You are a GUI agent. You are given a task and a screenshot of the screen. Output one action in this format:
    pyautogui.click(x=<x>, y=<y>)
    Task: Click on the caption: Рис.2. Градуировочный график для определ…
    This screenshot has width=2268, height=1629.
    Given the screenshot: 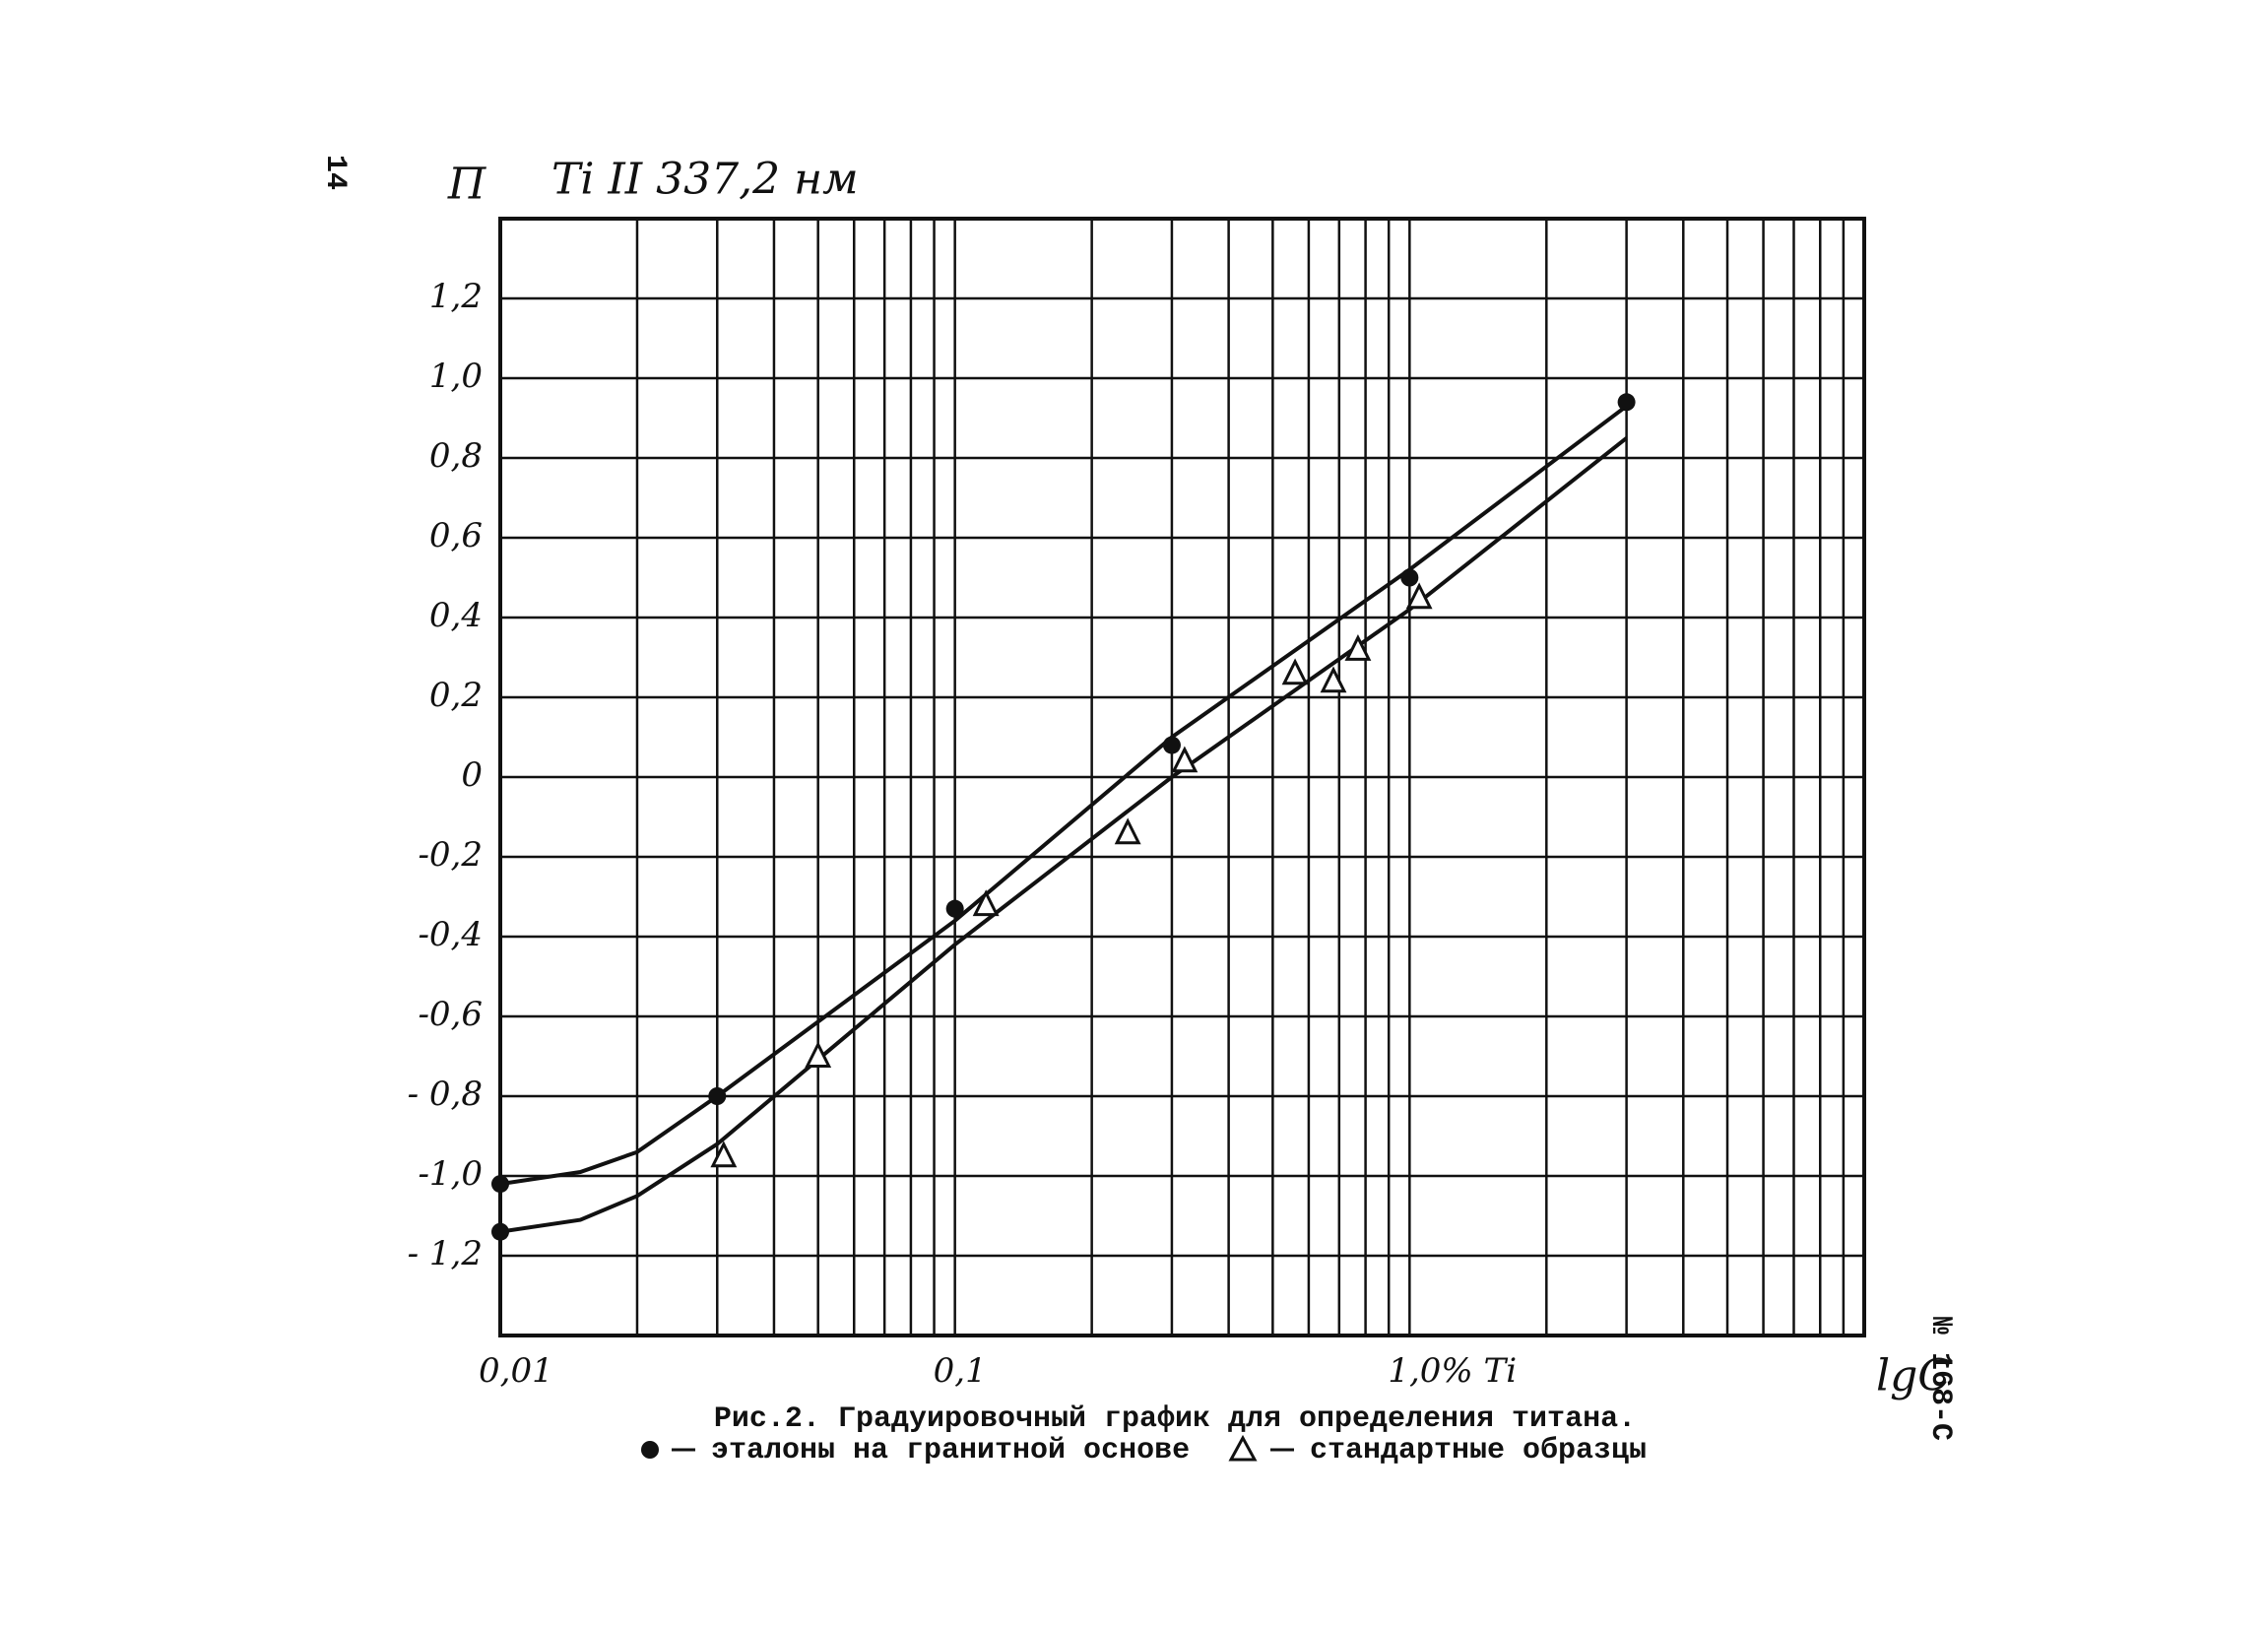 What is the action you would take?
    pyautogui.click(x=1175, y=1419)
    